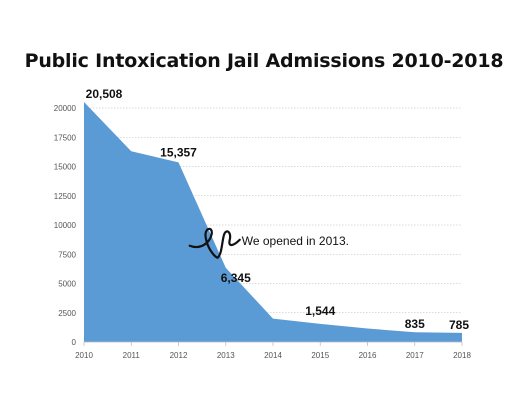 The width and height of the screenshot is (528, 408). What do you see at coordinates (65, 167) in the screenshot?
I see `y-tick-label: 15000` at bounding box center [65, 167].